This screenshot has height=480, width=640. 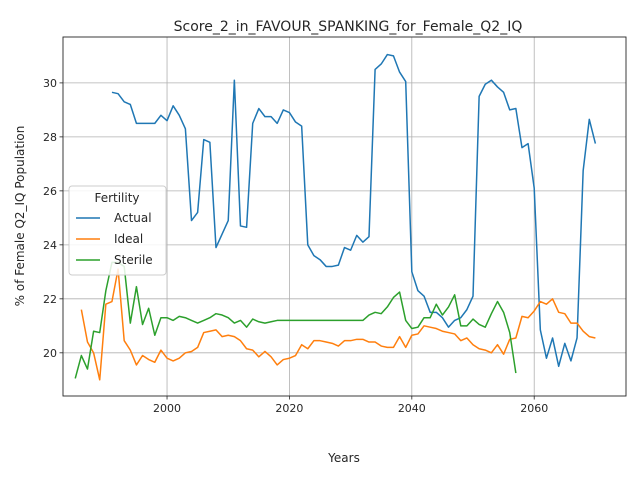 I want to click on legend-box, so click(x=117, y=230).